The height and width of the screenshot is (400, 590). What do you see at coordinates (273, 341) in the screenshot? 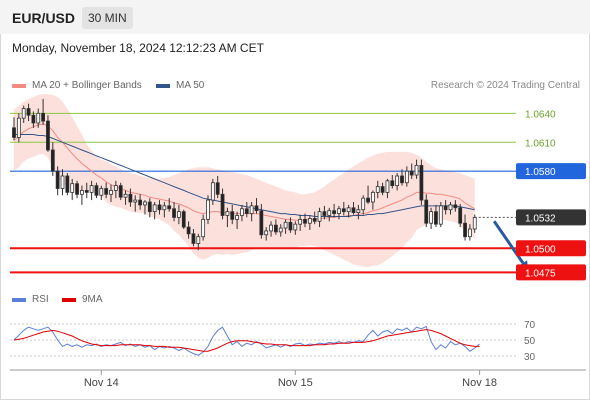
I see `rsi-panel: 70 50 30` at bounding box center [273, 341].